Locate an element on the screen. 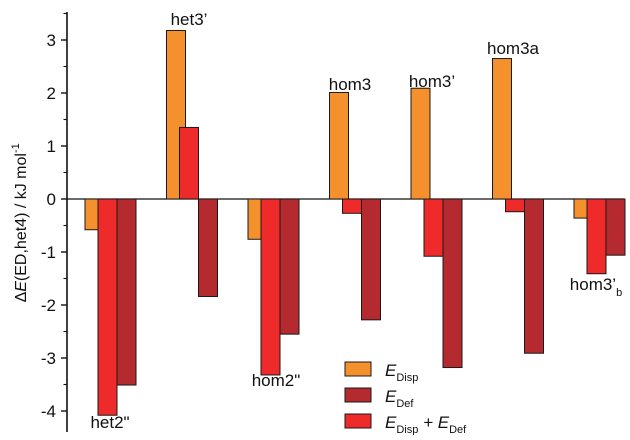  legend-label: EDisp is located at coordinates (401, 372).